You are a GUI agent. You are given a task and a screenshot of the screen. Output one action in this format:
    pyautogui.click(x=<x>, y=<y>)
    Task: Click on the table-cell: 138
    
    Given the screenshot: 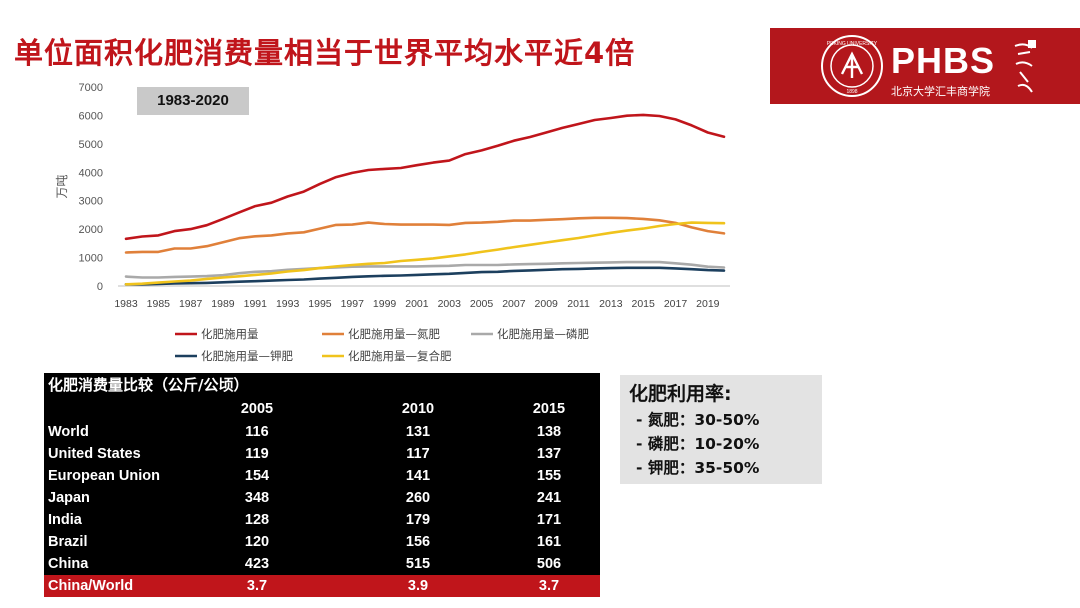 What is the action you would take?
    pyautogui.click(x=549, y=432)
    